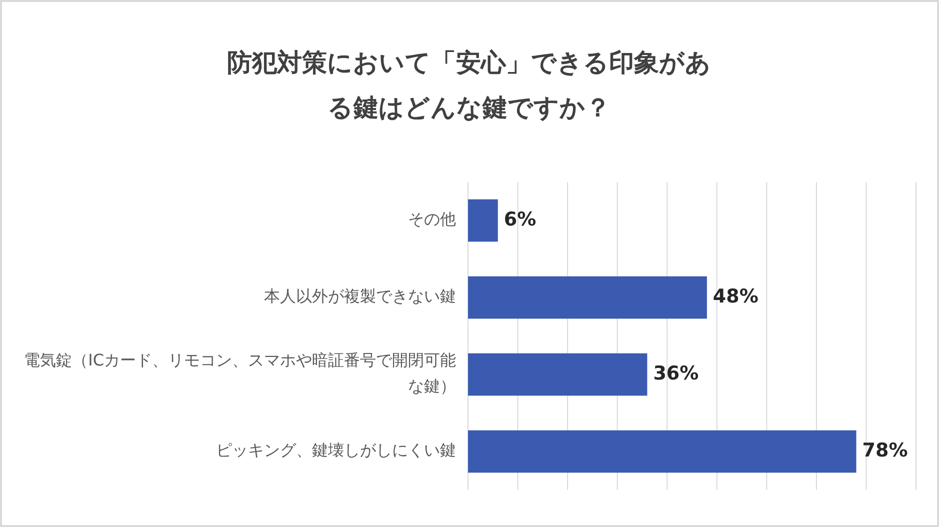  I want to click on y-tick-label: ピッキング、鍵壊しがしにくい鍵, so click(336, 450).